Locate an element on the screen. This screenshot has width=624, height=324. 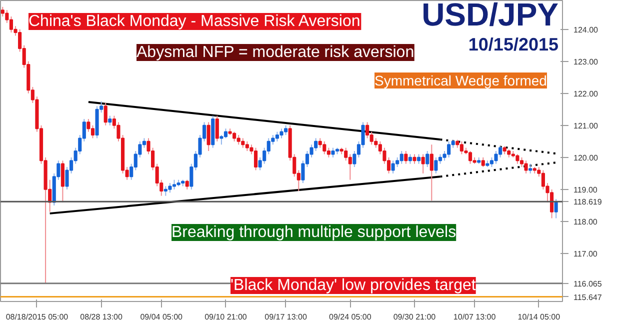
annotation: Breaking through multiple support levels is located at coordinates (314, 232).